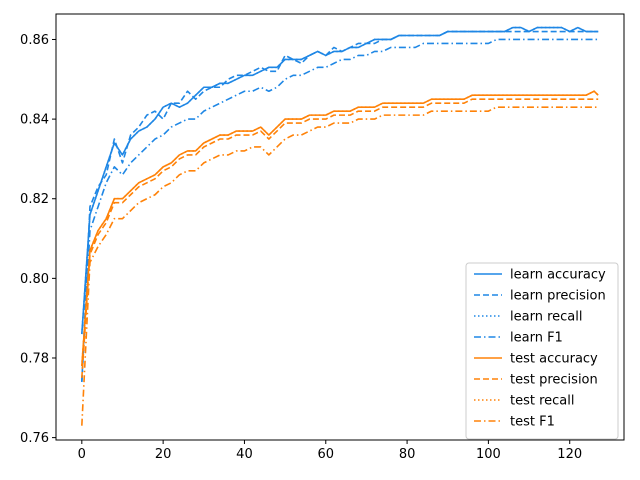  What do you see at coordinates (325, 454) in the screenshot?
I see `x-tick-label: 60` at bounding box center [325, 454].